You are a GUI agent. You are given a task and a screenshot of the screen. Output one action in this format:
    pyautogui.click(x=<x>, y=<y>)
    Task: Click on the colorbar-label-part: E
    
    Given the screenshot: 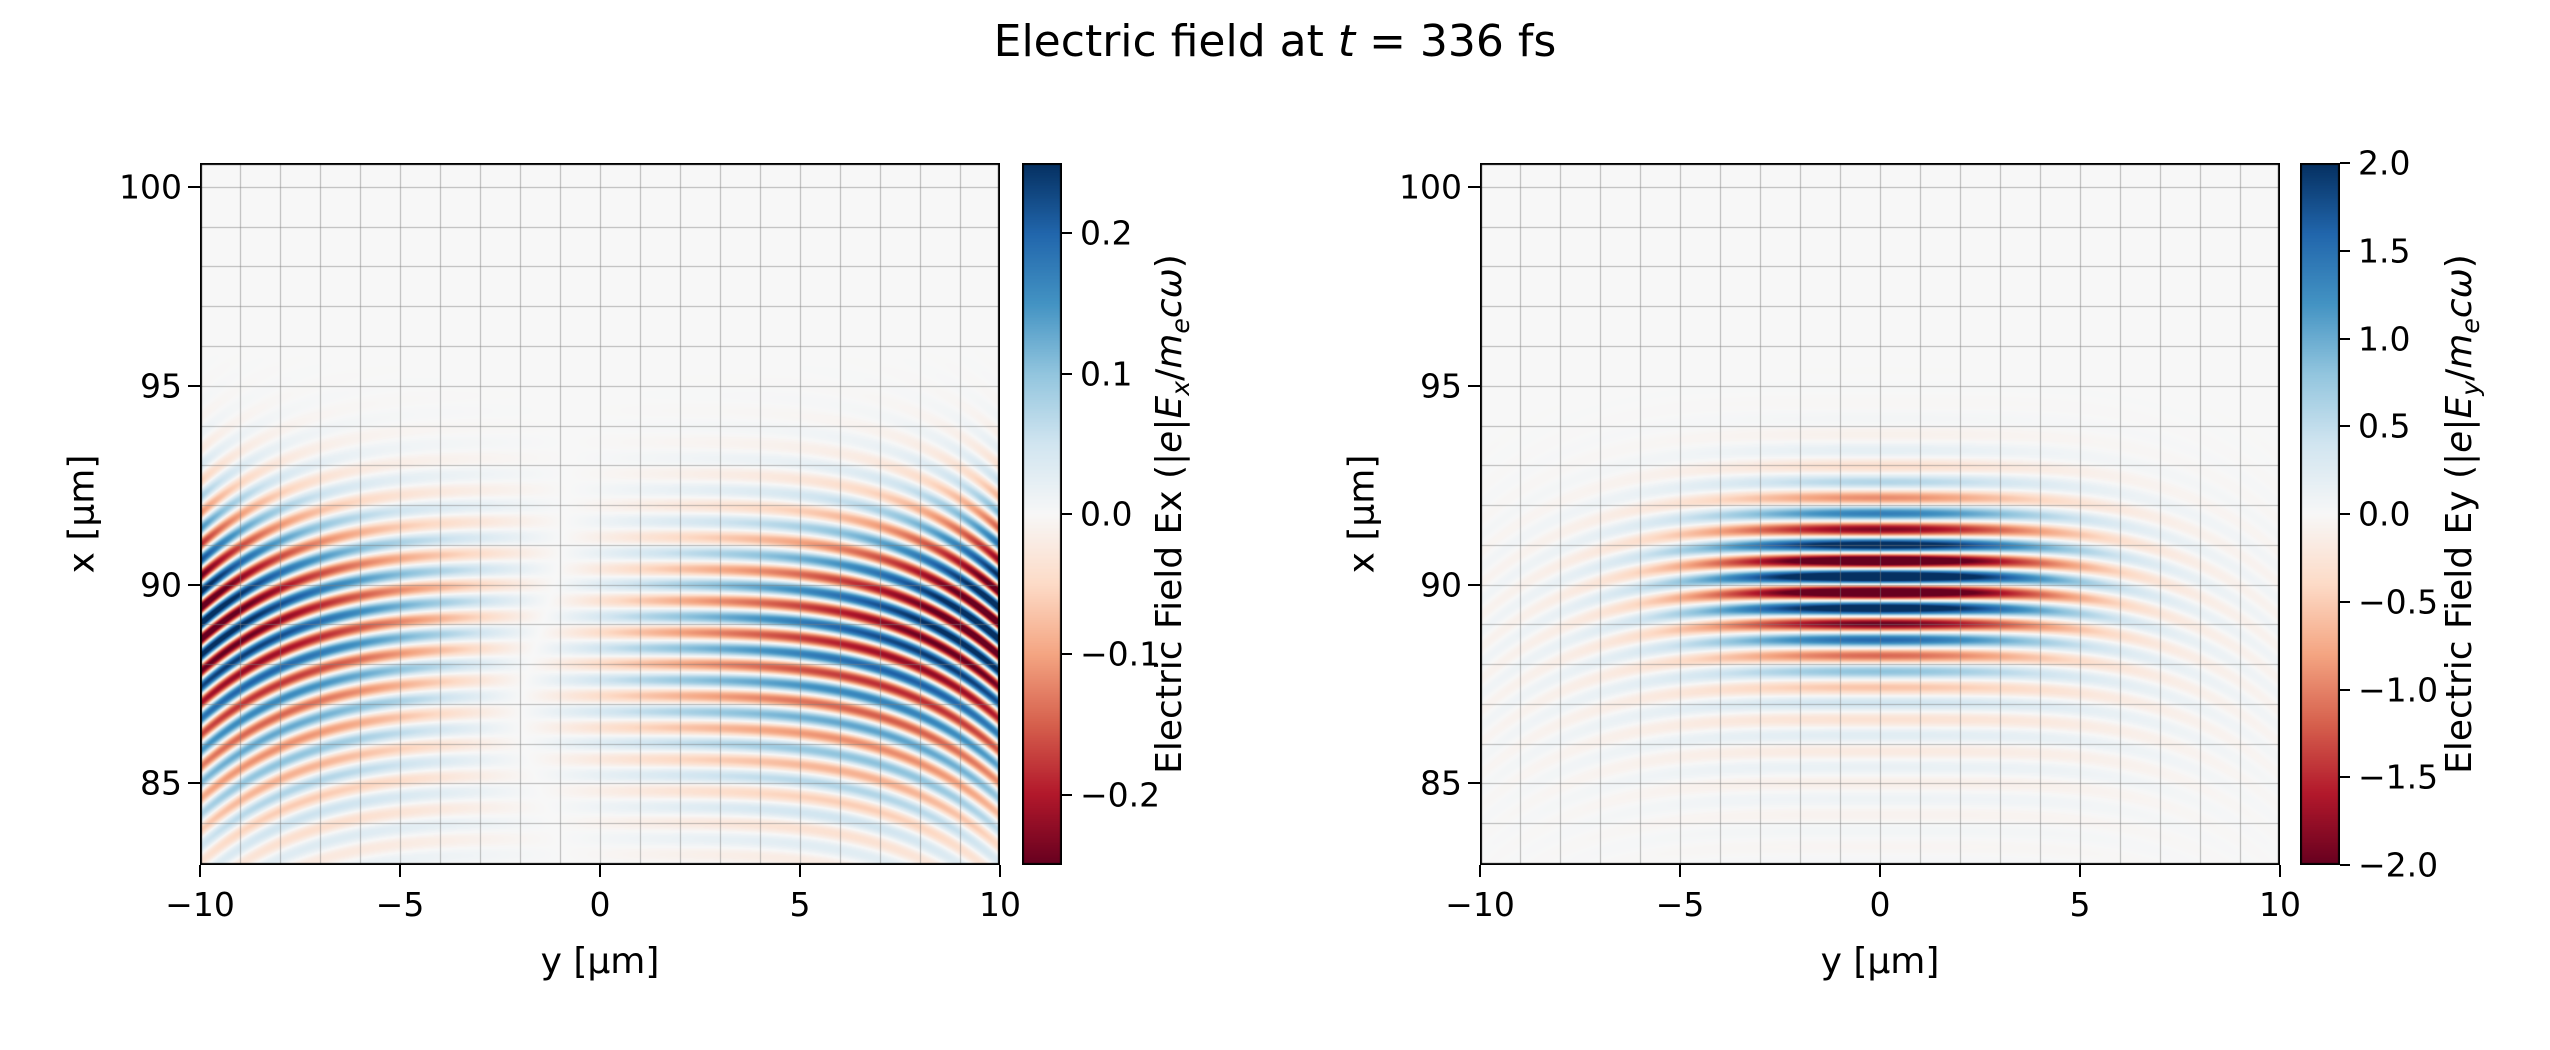 What is the action you would take?
    pyautogui.click(x=2460, y=407)
    